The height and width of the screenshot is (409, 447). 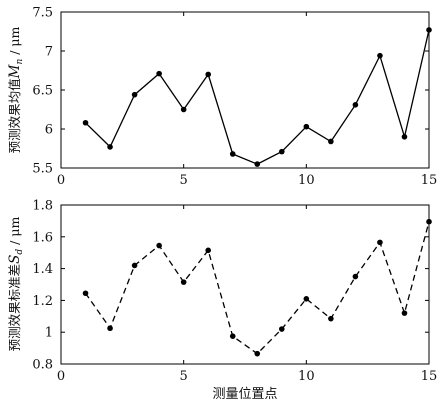 What do you see at coordinates (184, 180) in the screenshot?
I see `top-x-tick-label: 5` at bounding box center [184, 180].